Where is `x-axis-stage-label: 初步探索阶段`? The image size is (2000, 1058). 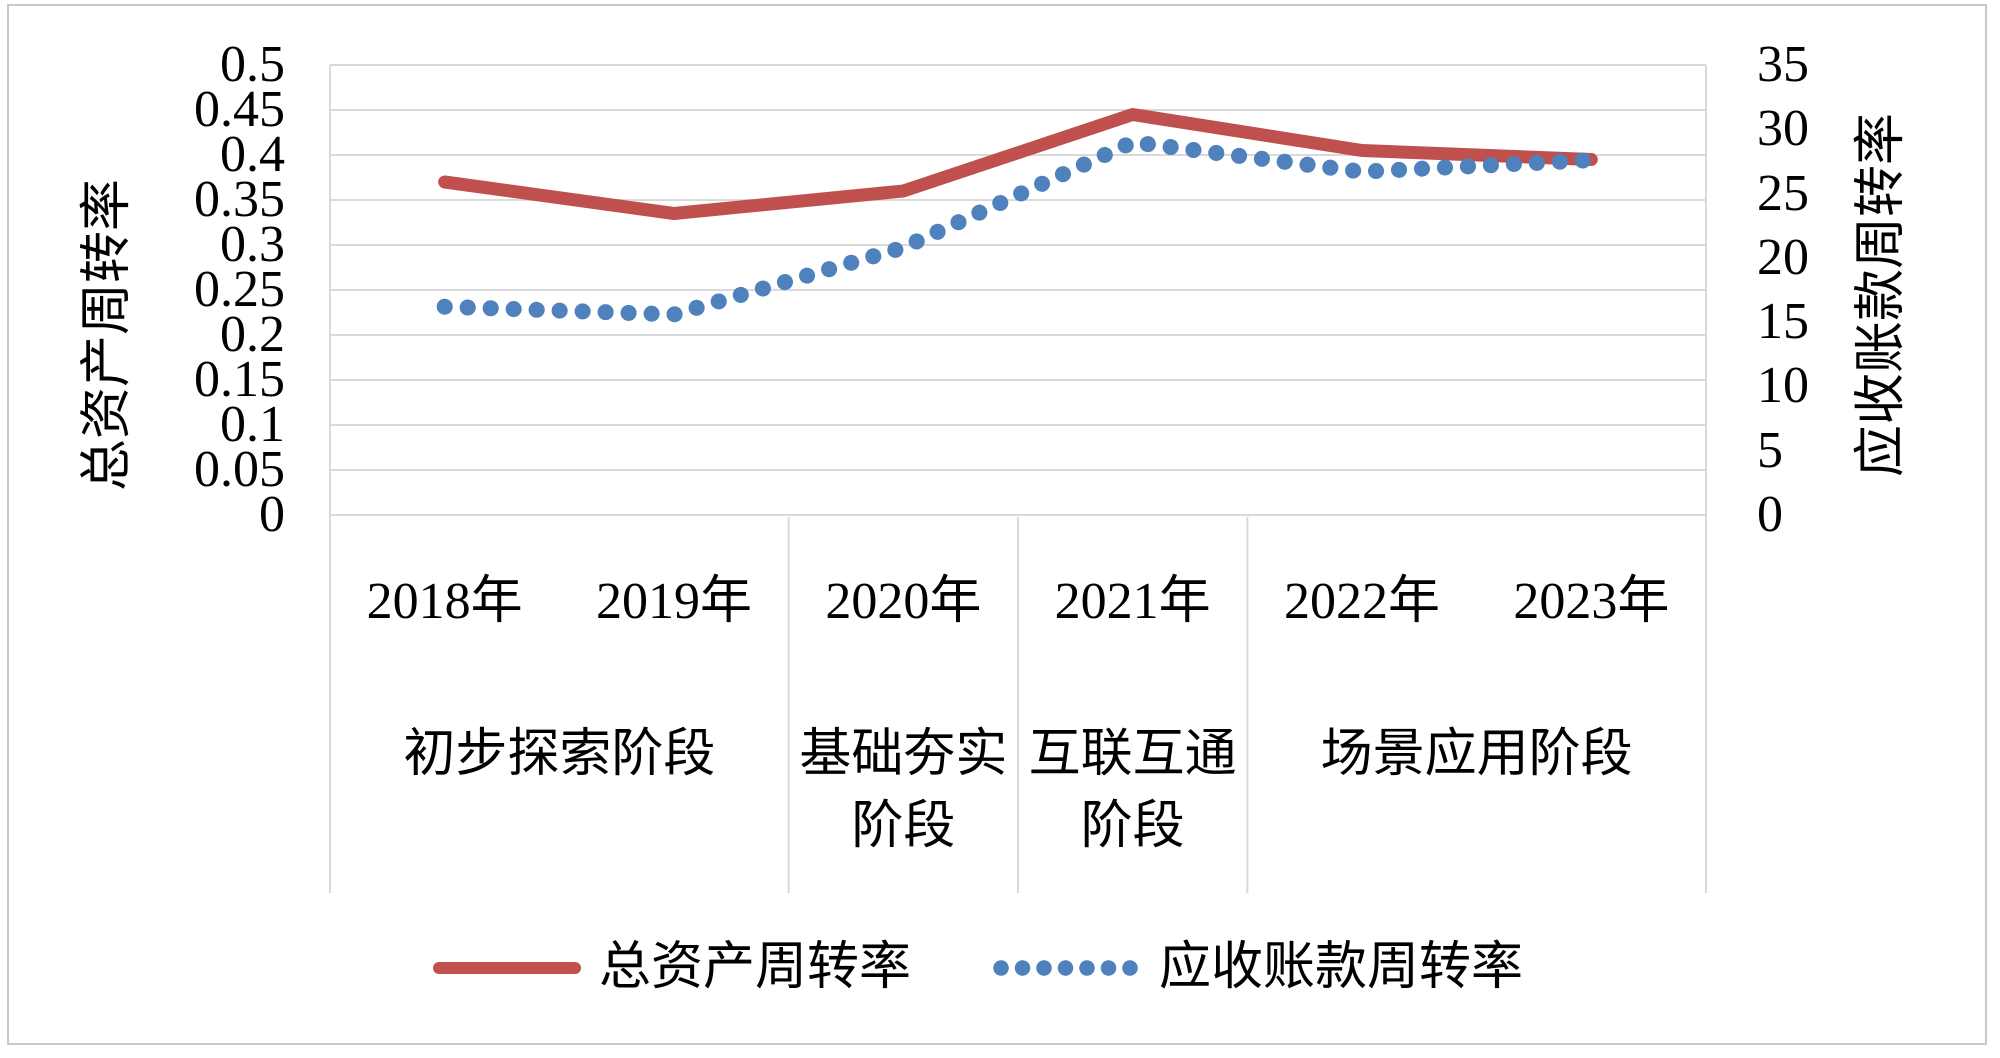
x-axis-stage-label: 初步探索阶段 is located at coordinates (559, 754).